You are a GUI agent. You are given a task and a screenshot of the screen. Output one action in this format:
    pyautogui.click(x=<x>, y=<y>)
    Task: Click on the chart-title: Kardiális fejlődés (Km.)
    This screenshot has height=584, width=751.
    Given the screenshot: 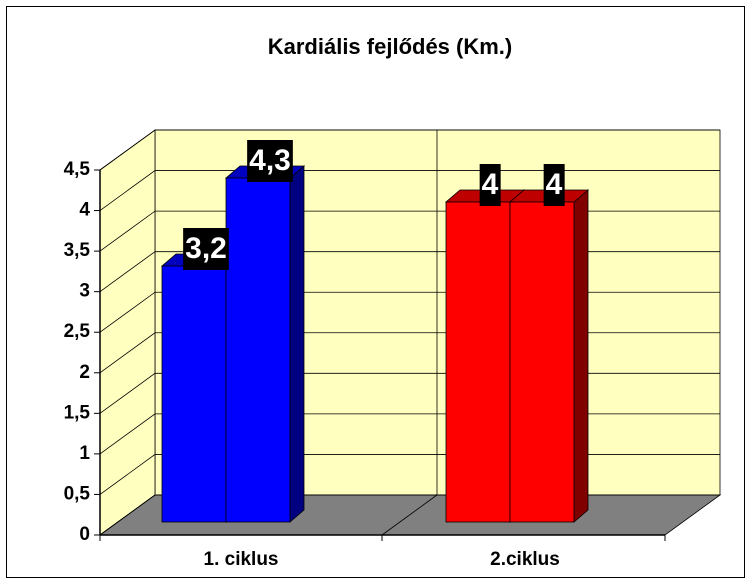 What is the action you would take?
    pyautogui.click(x=390, y=46)
    